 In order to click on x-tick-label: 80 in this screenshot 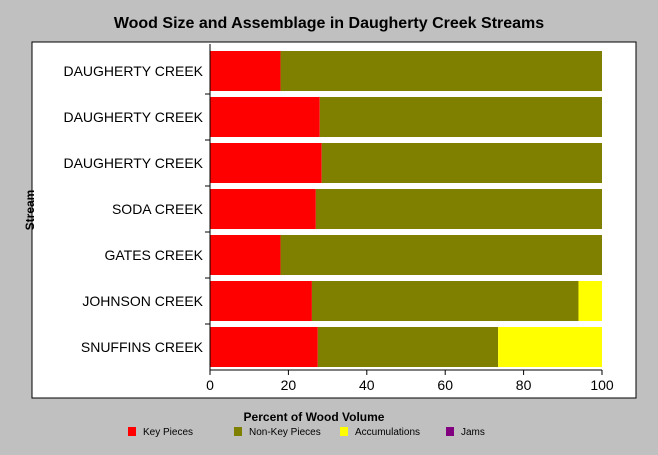, I will do `click(524, 385)`.